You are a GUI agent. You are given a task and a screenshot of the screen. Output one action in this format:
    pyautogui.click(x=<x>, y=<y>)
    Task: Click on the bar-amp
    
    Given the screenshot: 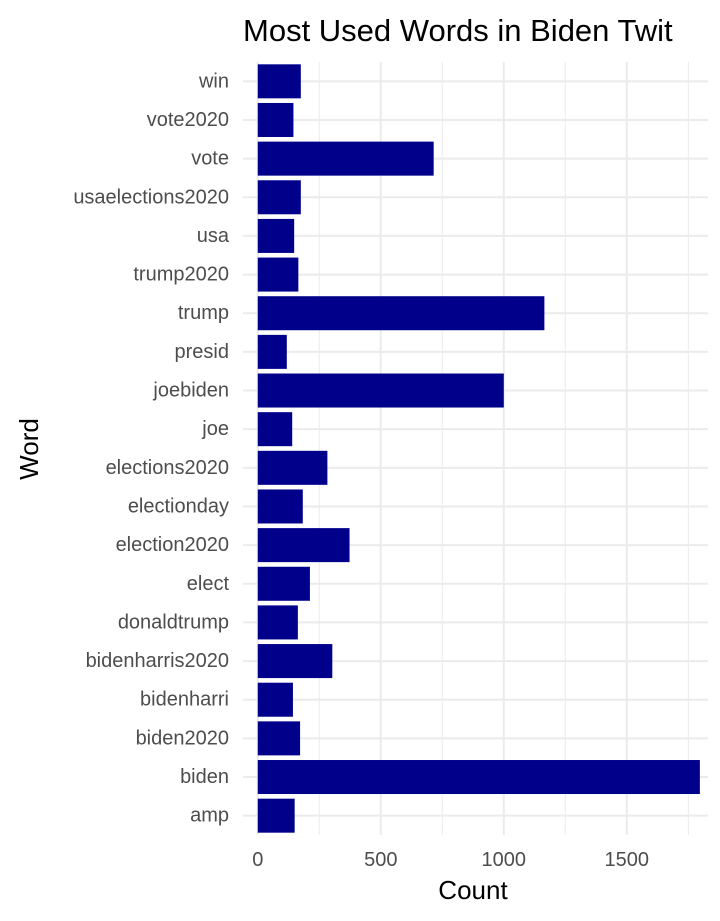 What is the action you would take?
    pyautogui.click(x=276, y=815)
    